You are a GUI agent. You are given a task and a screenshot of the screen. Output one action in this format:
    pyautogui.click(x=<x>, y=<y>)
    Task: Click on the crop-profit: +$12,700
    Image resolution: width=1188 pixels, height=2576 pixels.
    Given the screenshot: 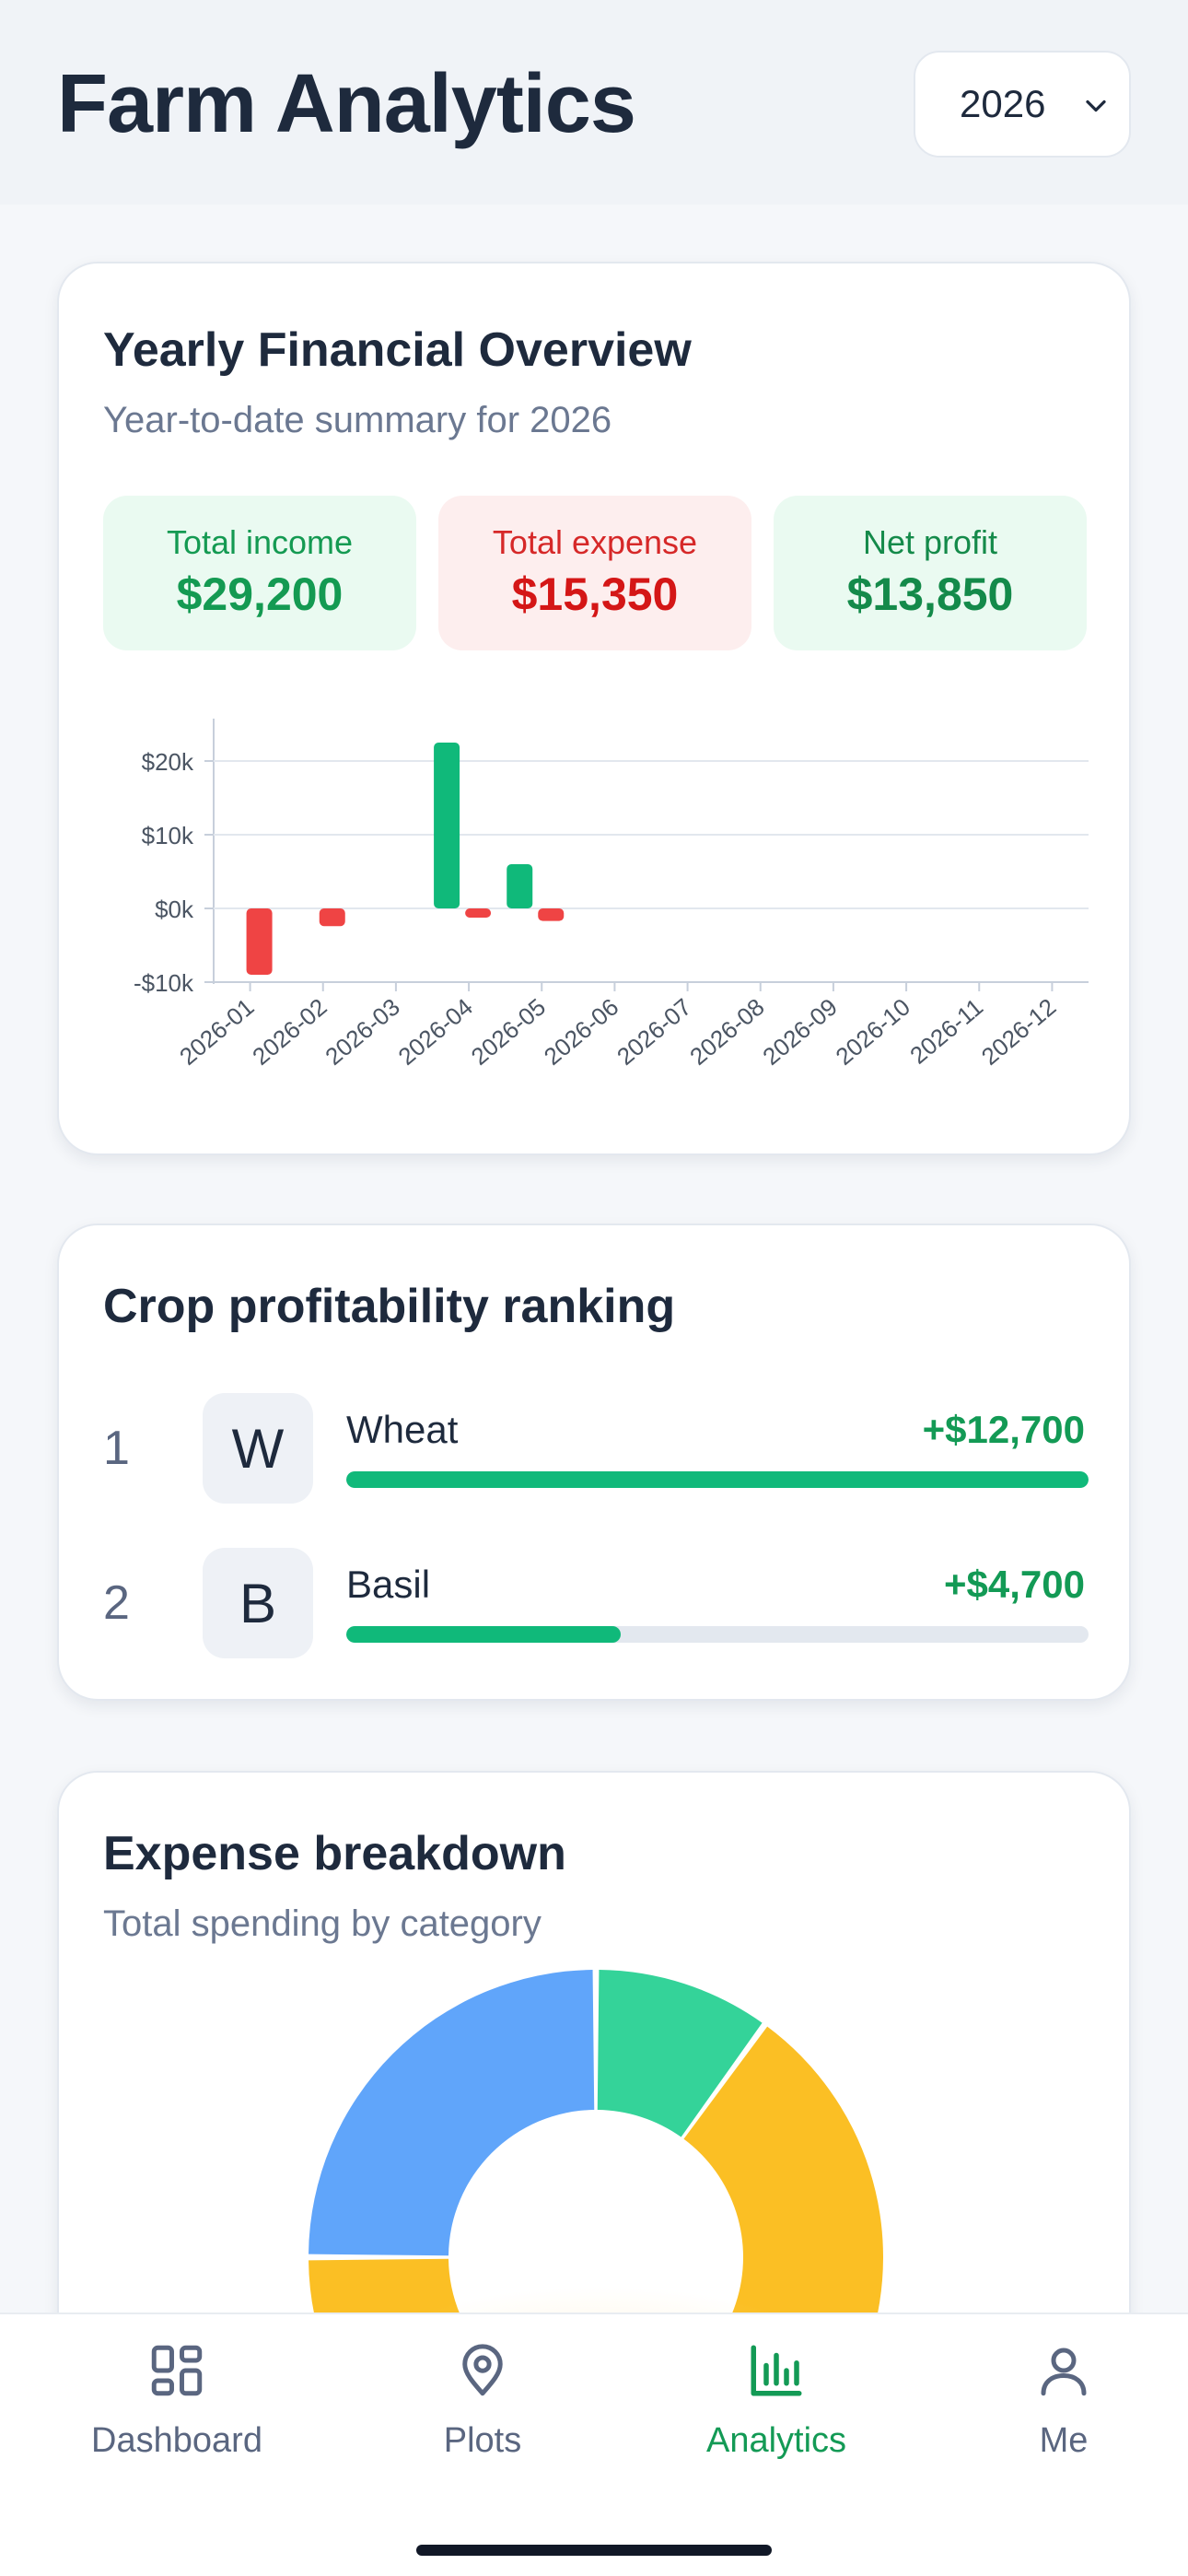 What is the action you would take?
    pyautogui.click(x=1004, y=1429)
    